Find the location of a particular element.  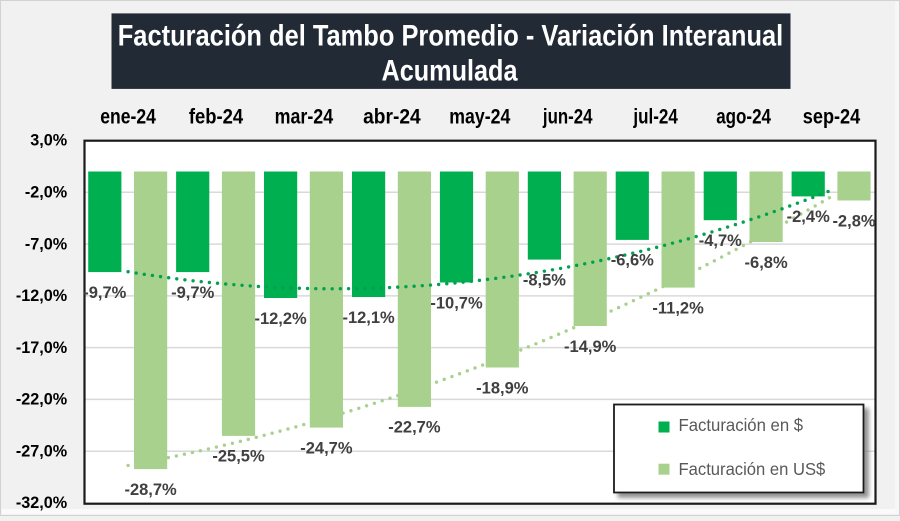

svg-text: -2,4% is located at coordinates (808, 217).